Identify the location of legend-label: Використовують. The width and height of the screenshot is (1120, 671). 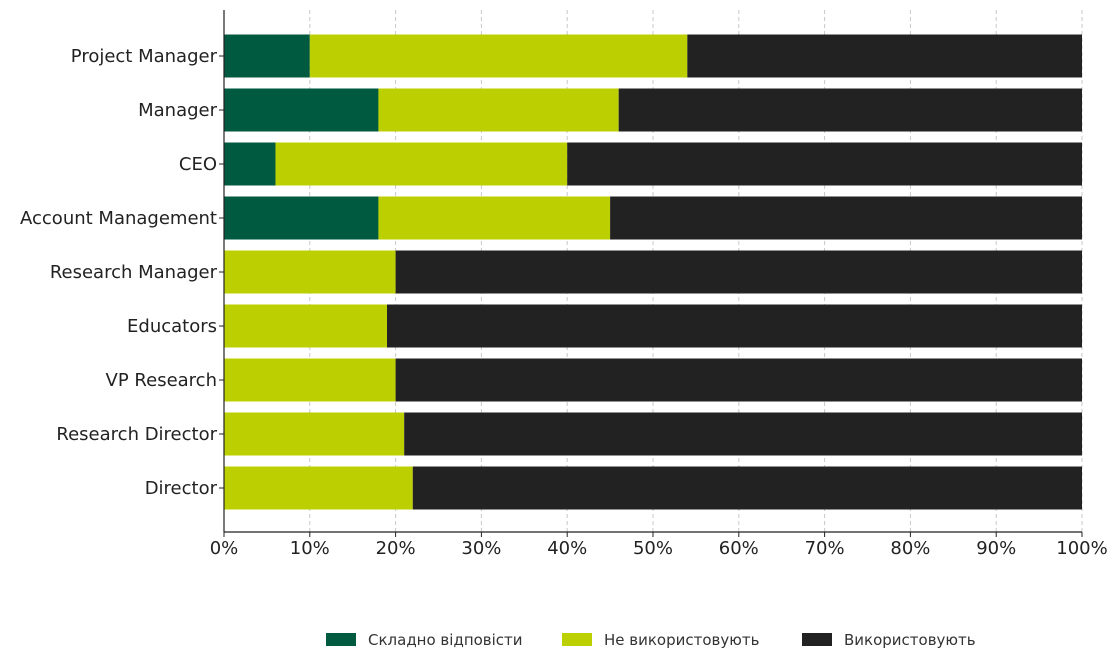
(910, 640).